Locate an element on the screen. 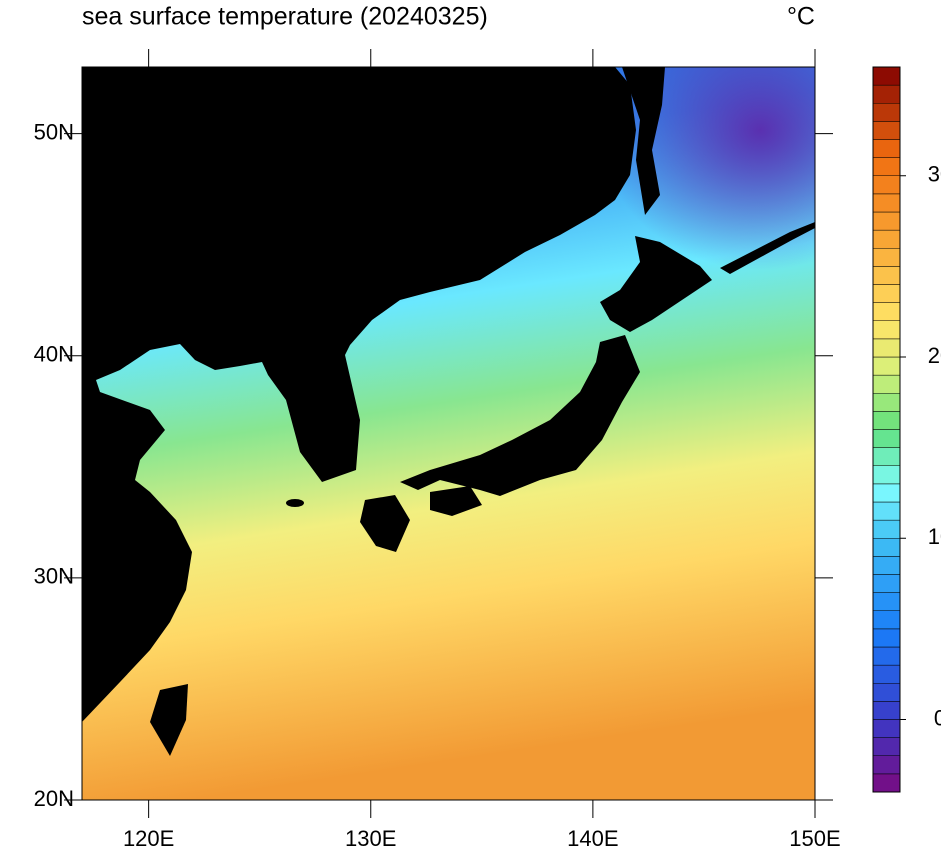 This screenshot has width=941, height=858. colorbar-tick-label: 0 is located at coordinates (937, 717).